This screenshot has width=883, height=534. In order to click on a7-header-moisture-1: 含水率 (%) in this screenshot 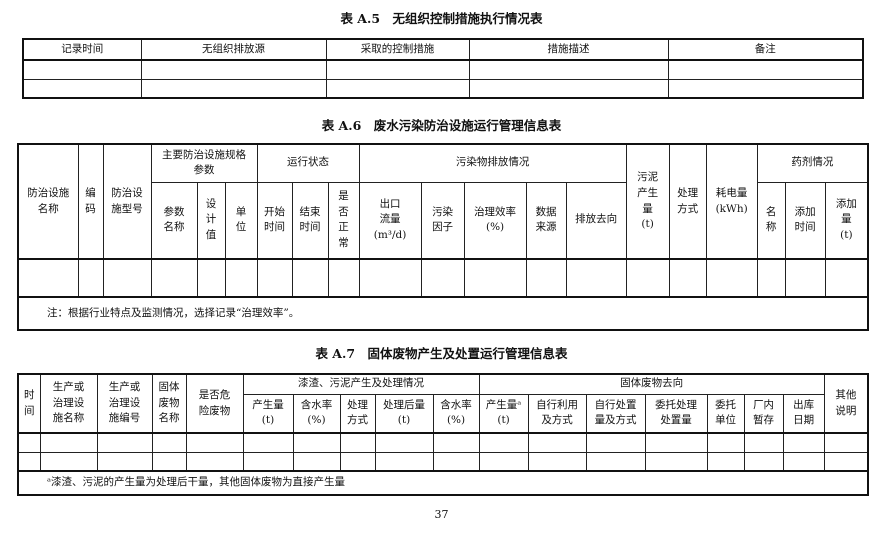, I will do `click(316, 413)`.